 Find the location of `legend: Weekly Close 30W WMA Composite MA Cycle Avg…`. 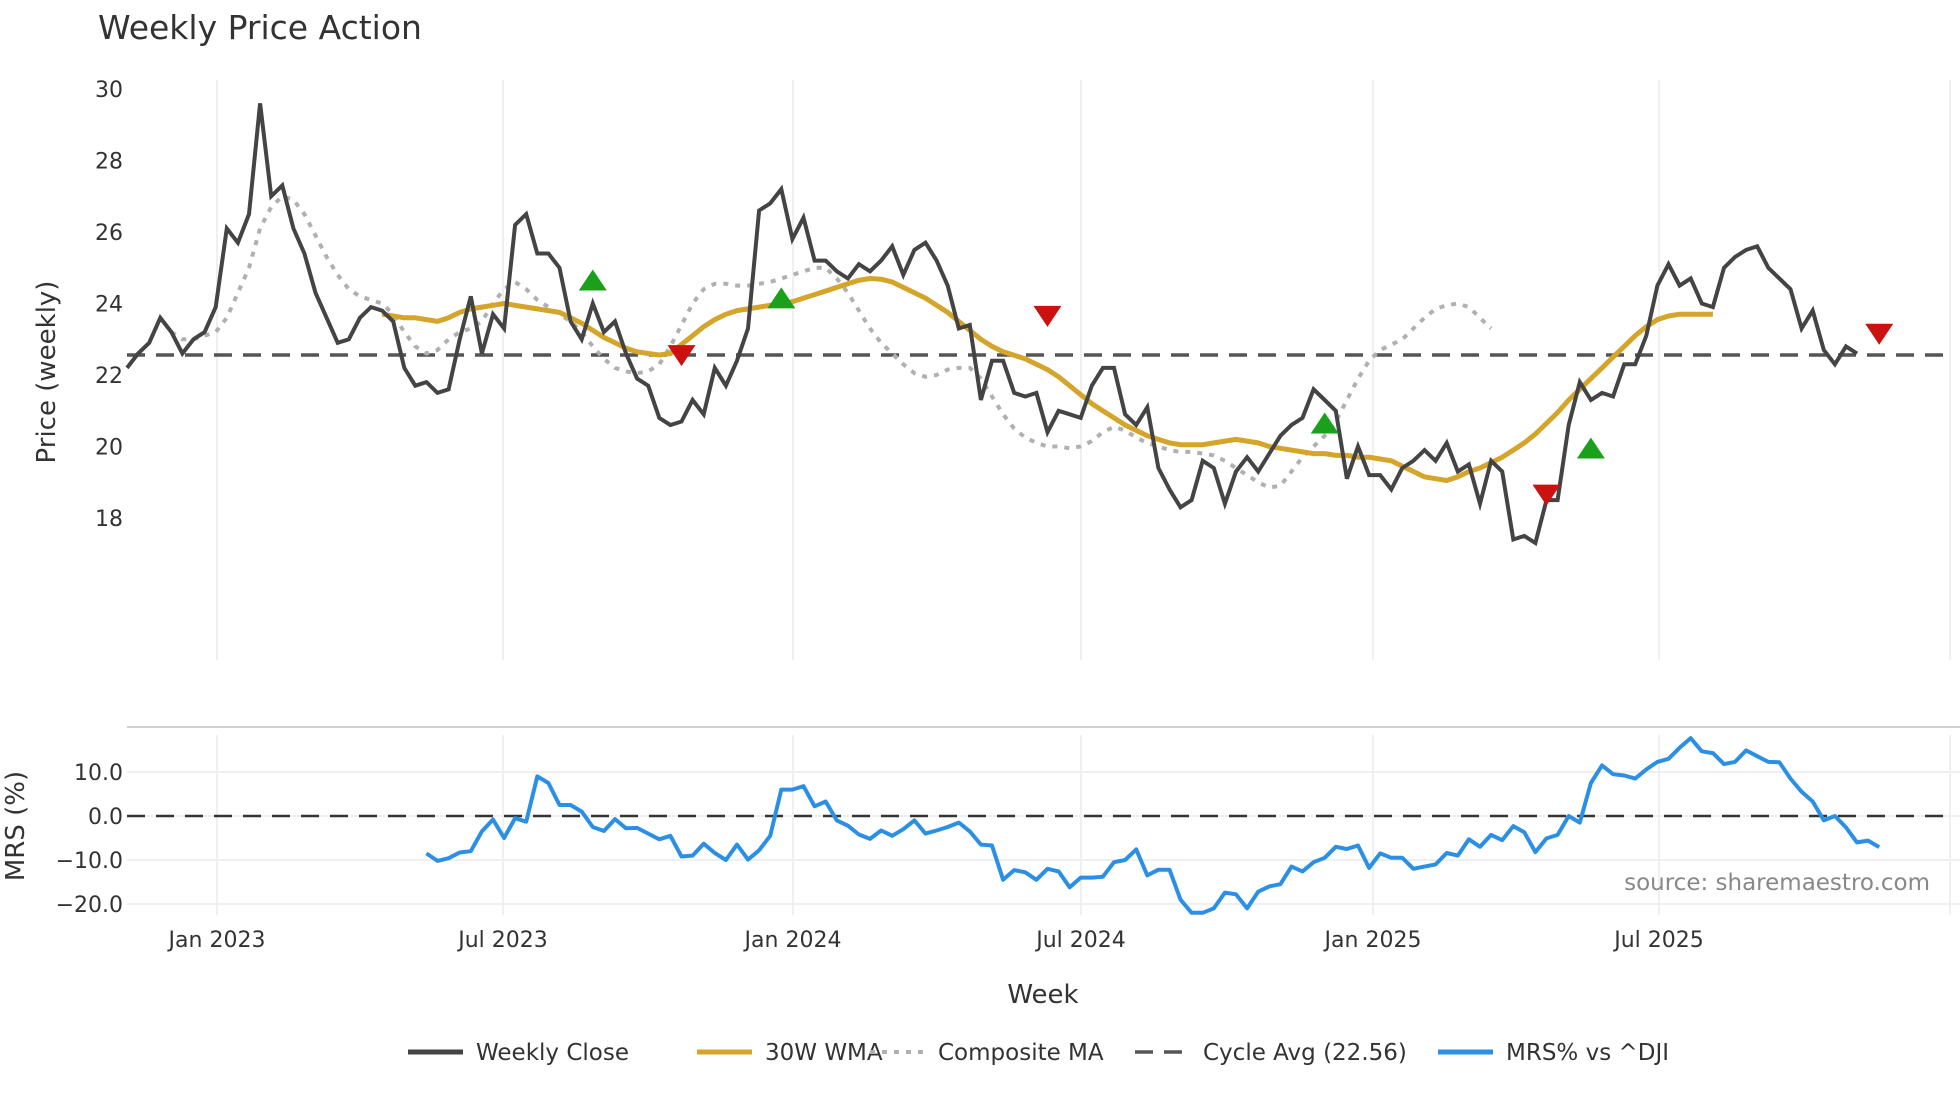

legend: Weekly Close 30W WMA Composite MA Cycle Avg… is located at coordinates (1038, 1053).